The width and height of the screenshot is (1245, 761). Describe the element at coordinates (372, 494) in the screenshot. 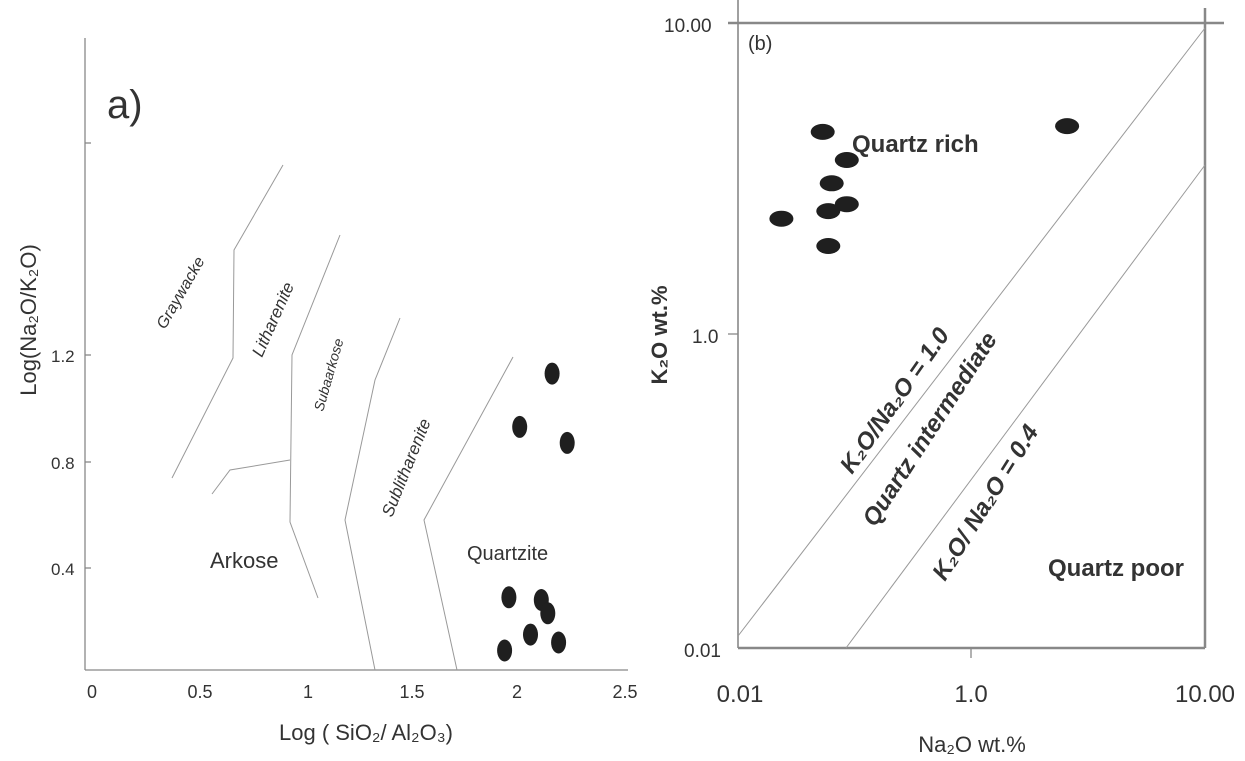

I see `boundary-subaarkose-sublitharenite` at that location.